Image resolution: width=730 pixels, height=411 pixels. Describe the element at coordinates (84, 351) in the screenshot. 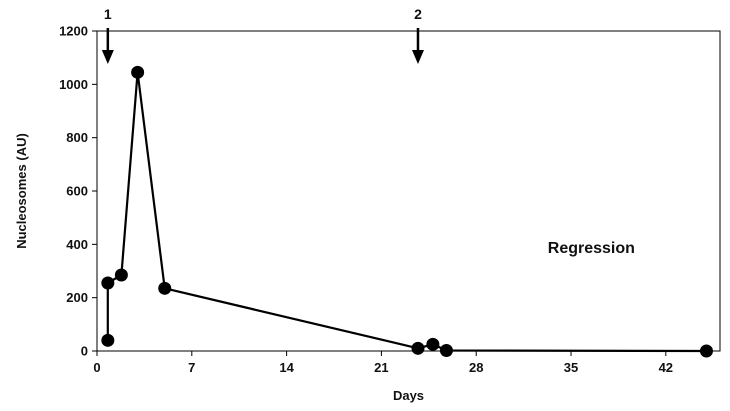

I see `y-tick-label: 0` at that location.